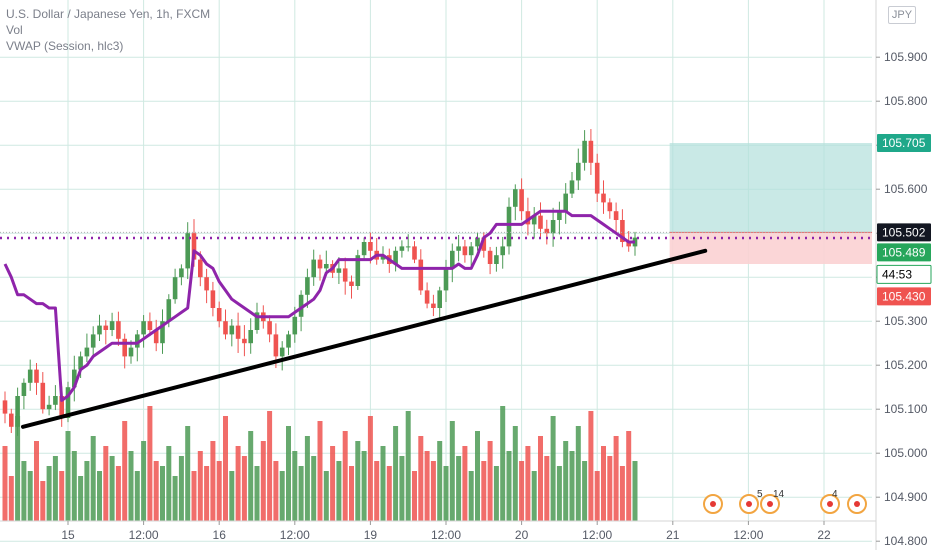  What do you see at coordinates (904, 252) in the screenshot?
I see `price-badge-label: 105.489` at bounding box center [904, 252].